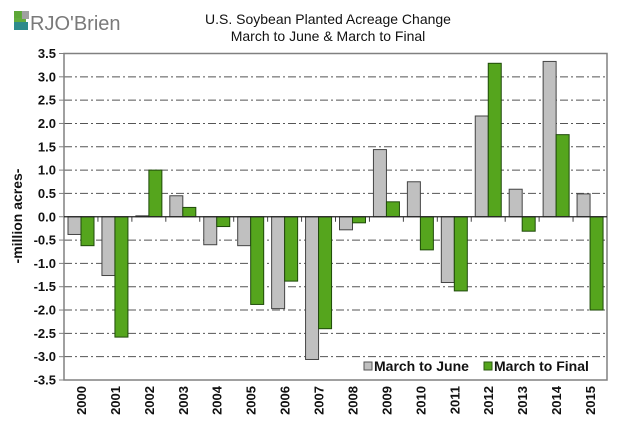 This screenshot has height=426, width=624. Describe the element at coordinates (155, 193) in the screenshot. I see `bar-march-to-final-2002` at that location.